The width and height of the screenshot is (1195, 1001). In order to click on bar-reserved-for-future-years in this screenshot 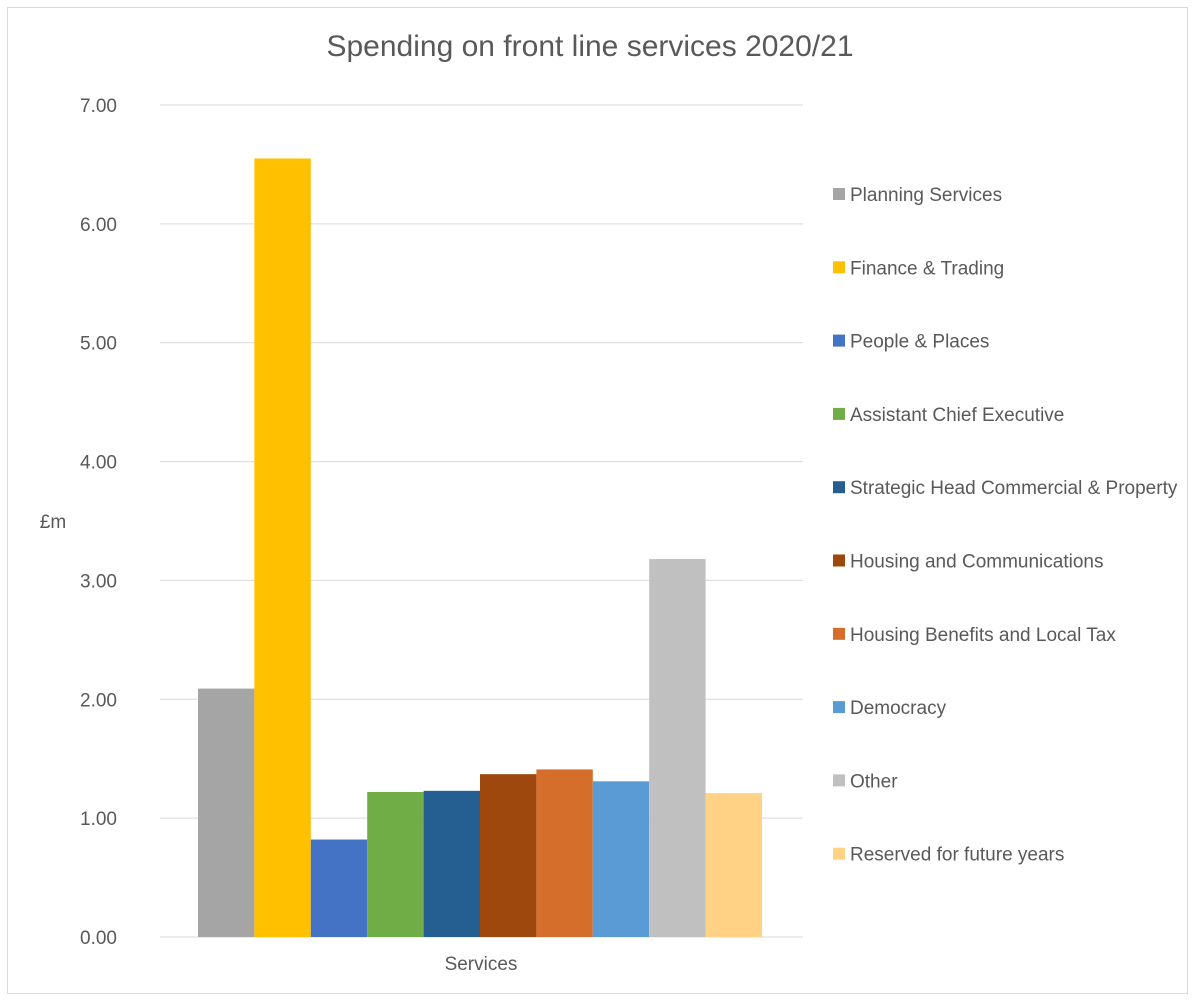, I will do `click(733, 865)`.